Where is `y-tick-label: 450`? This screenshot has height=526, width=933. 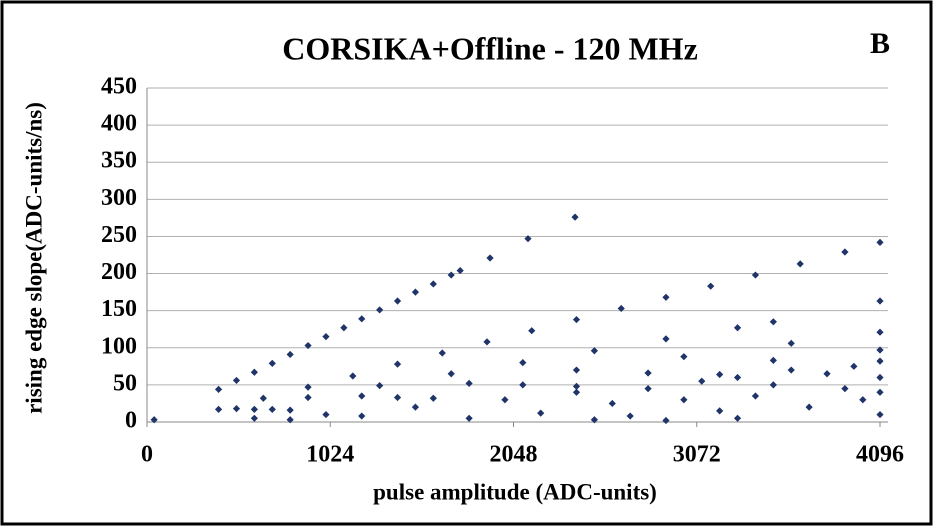 y-tick-label: 450 is located at coordinates (119, 87).